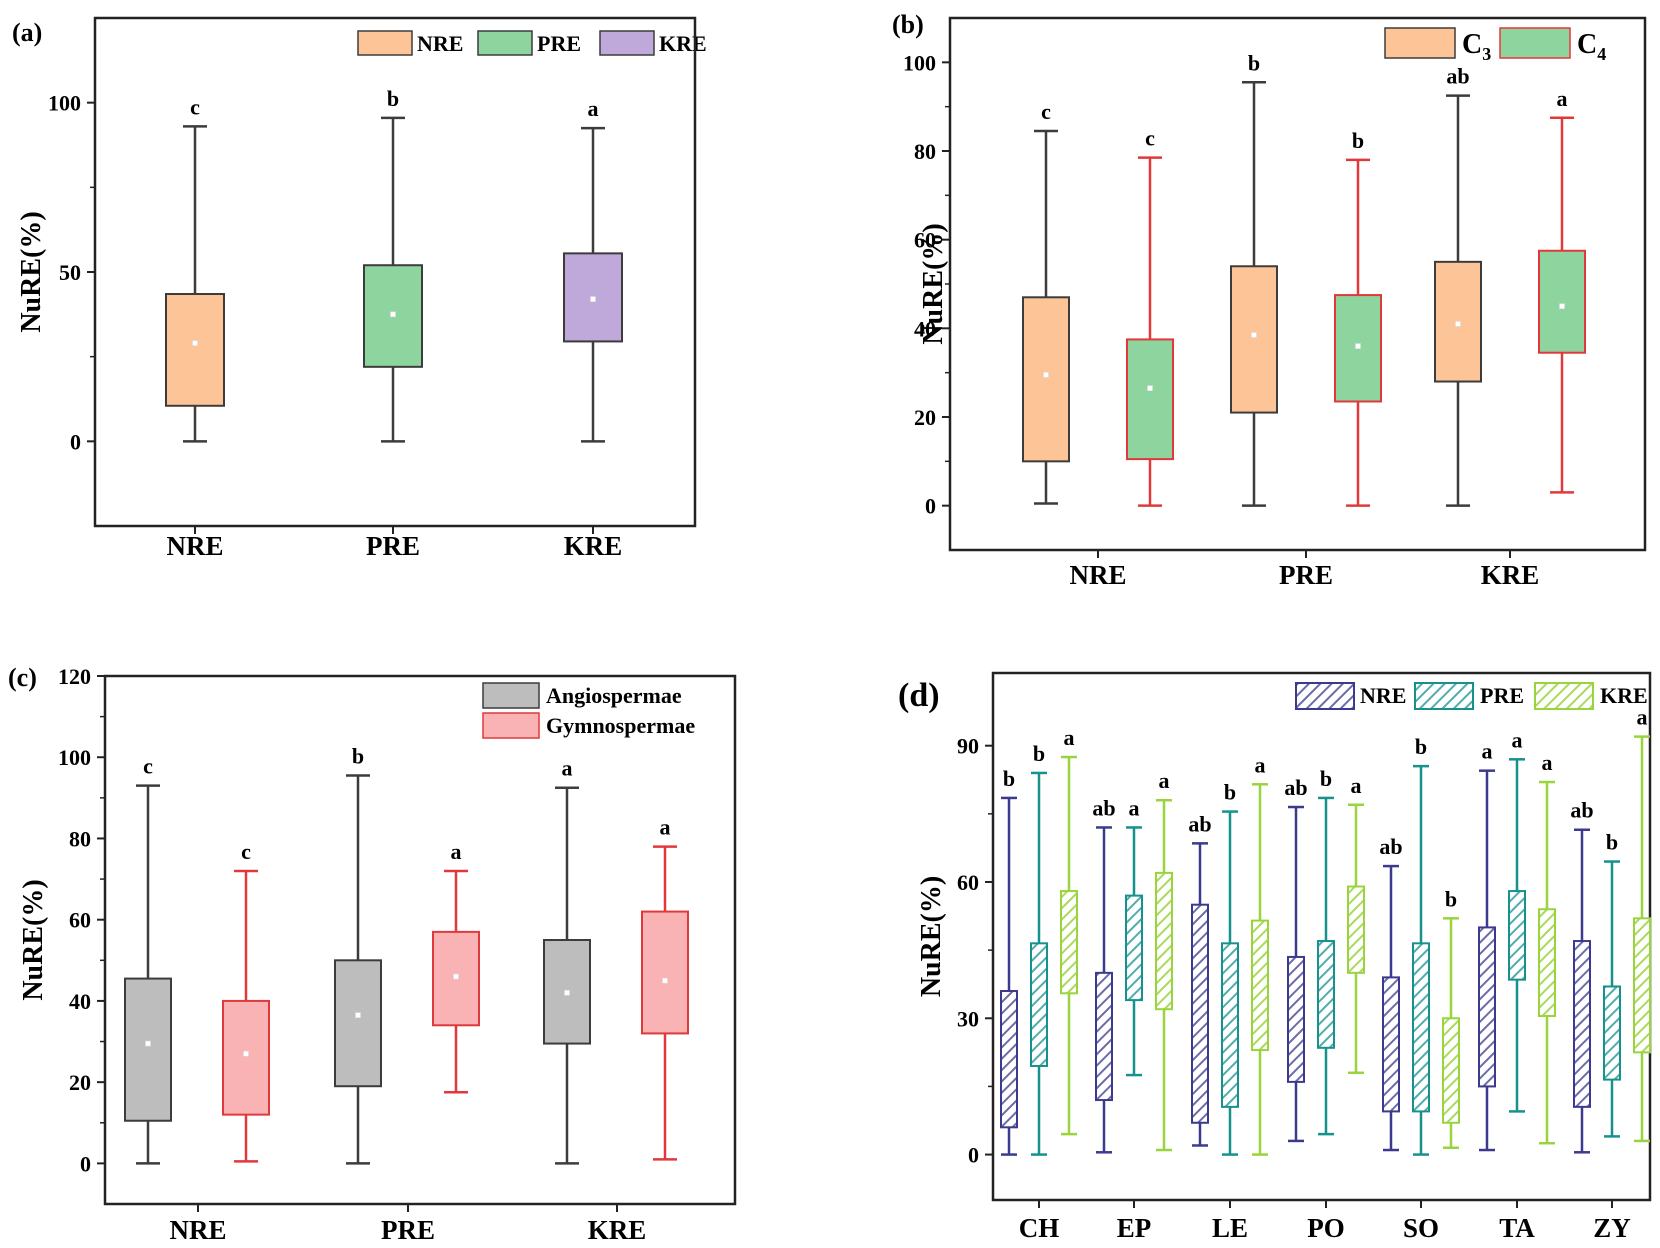 The width and height of the screenshot is (1660, 1248). I want to click on legend-swatch-gymnospermae, so click(511, 725).